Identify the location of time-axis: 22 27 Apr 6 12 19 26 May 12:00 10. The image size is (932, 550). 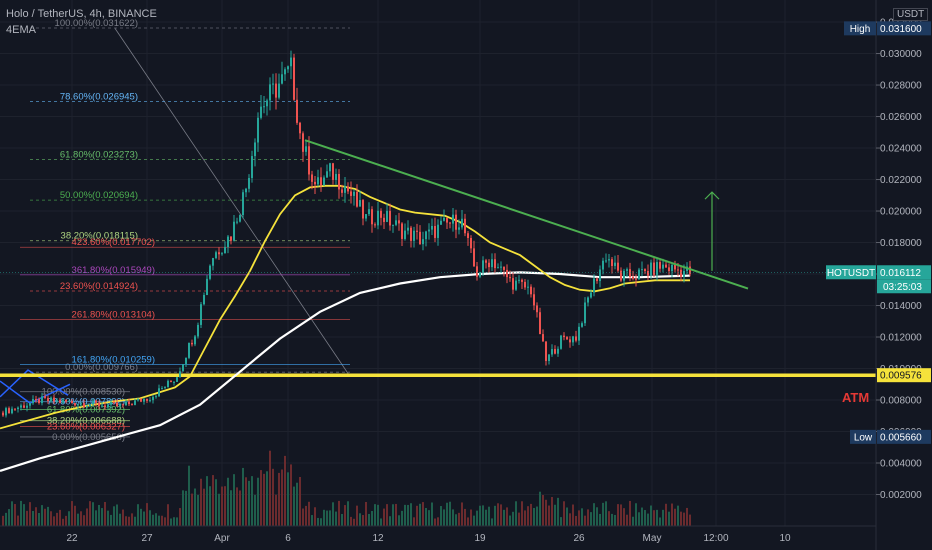
(428, 538).